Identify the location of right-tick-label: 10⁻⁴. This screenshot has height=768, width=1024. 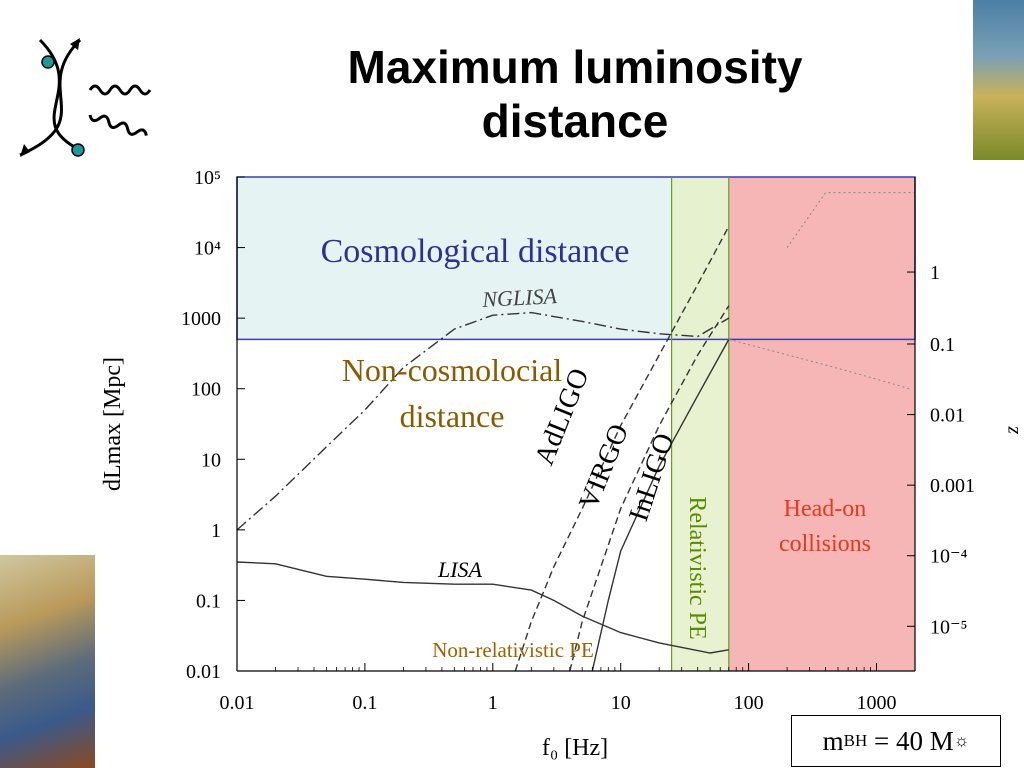
(949, 557).